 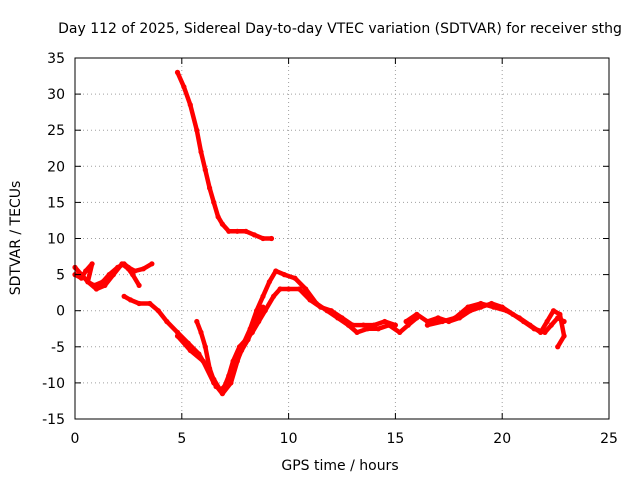 I want to click on x-tick-label: 15, so click(x=395, y=439).